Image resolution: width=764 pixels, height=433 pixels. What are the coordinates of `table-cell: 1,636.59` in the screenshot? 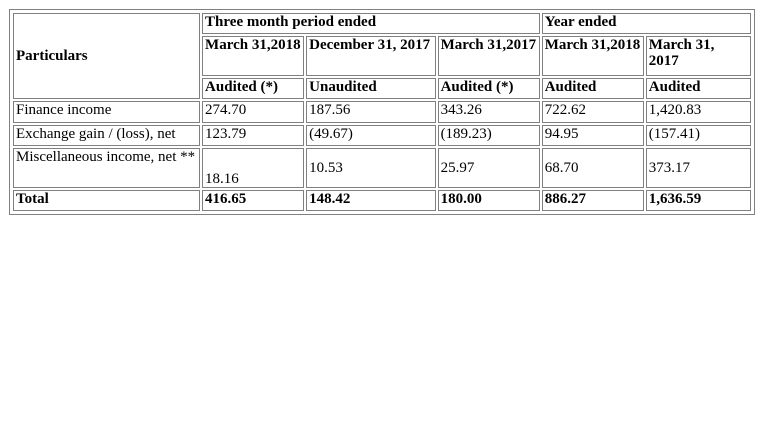 It's located at (698, 200).